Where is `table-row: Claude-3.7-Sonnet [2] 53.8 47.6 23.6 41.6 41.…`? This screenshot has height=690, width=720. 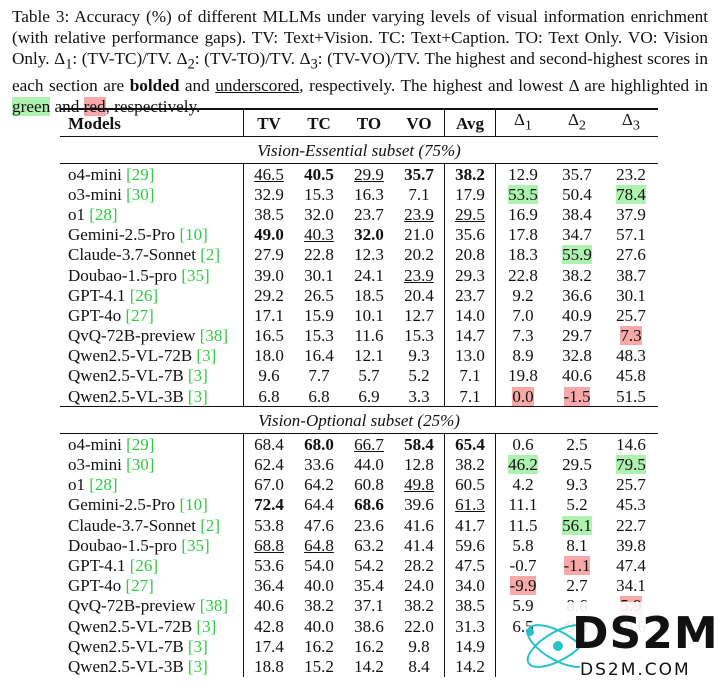 table-row: Claude-3.7-Sonnet [2] 53.8 47.6 23.6 41.6 41.… is located at coordinates (359, 525).